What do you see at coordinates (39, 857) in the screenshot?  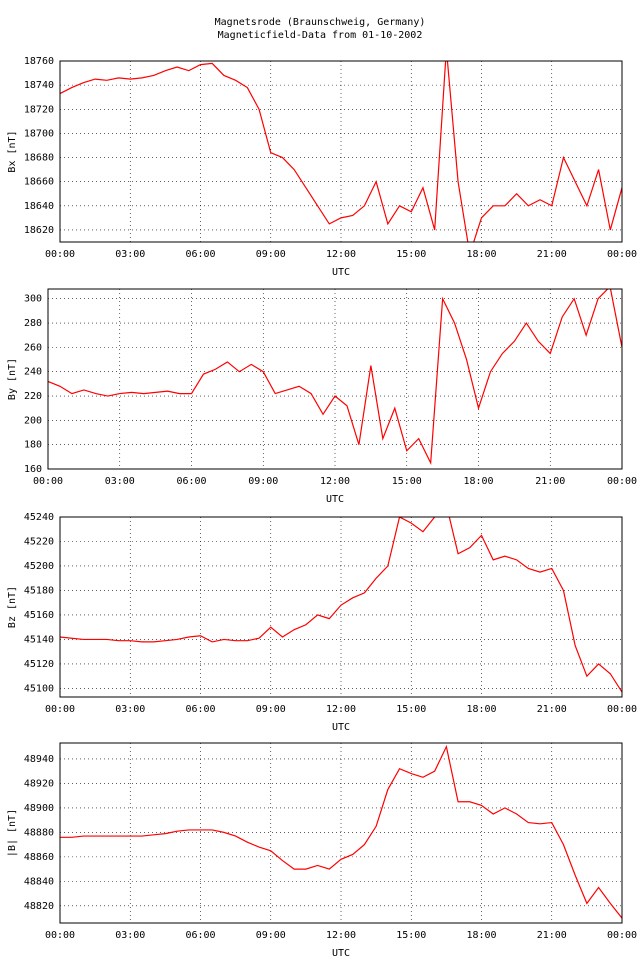 I see `y-tick-label: 48860` at bounding box center [39, 857].